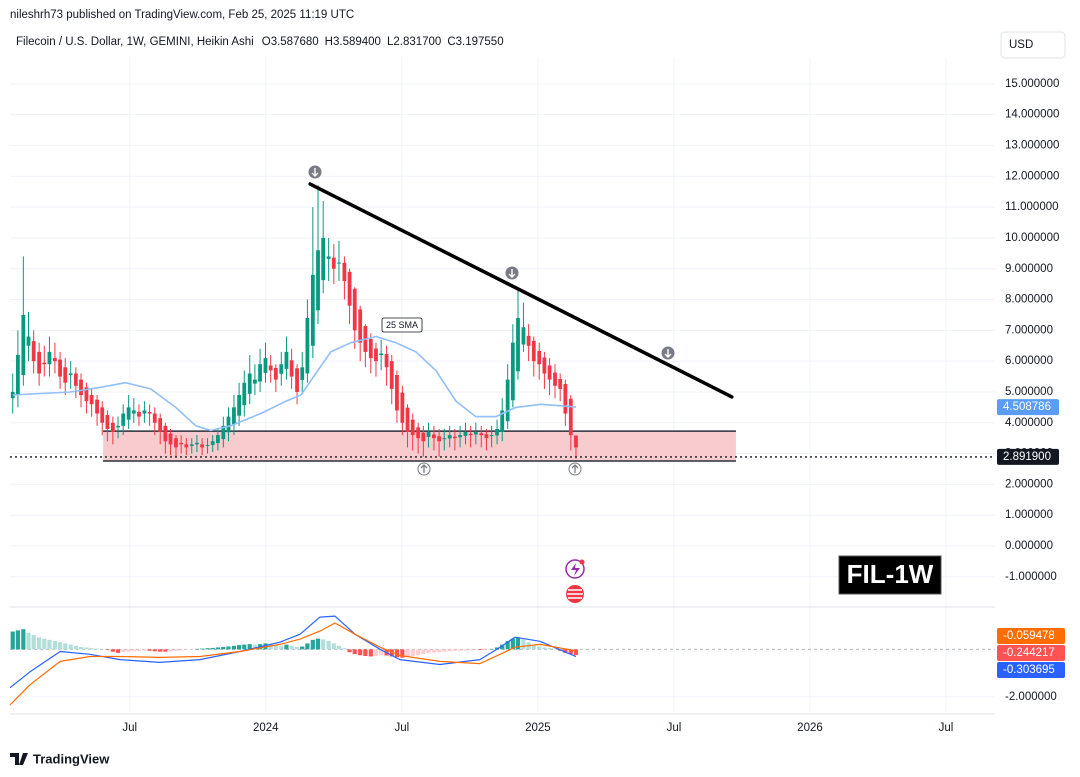 This screenshot has width=1080, height=777. I want to click on indicator-value-label: -0.244217, so click(1029, 653).